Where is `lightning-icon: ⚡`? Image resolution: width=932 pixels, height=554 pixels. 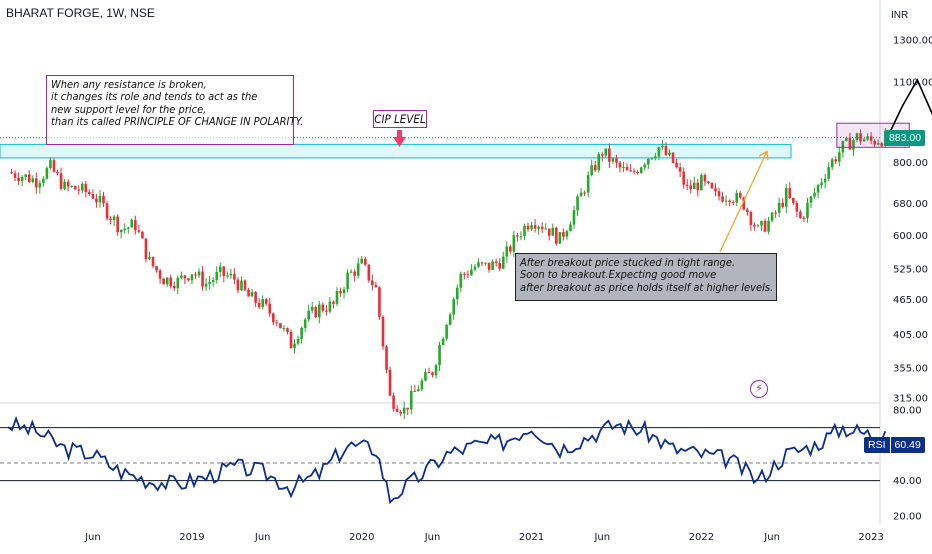 lightning-icon: ⚡ is located at coordinates (759, 389).